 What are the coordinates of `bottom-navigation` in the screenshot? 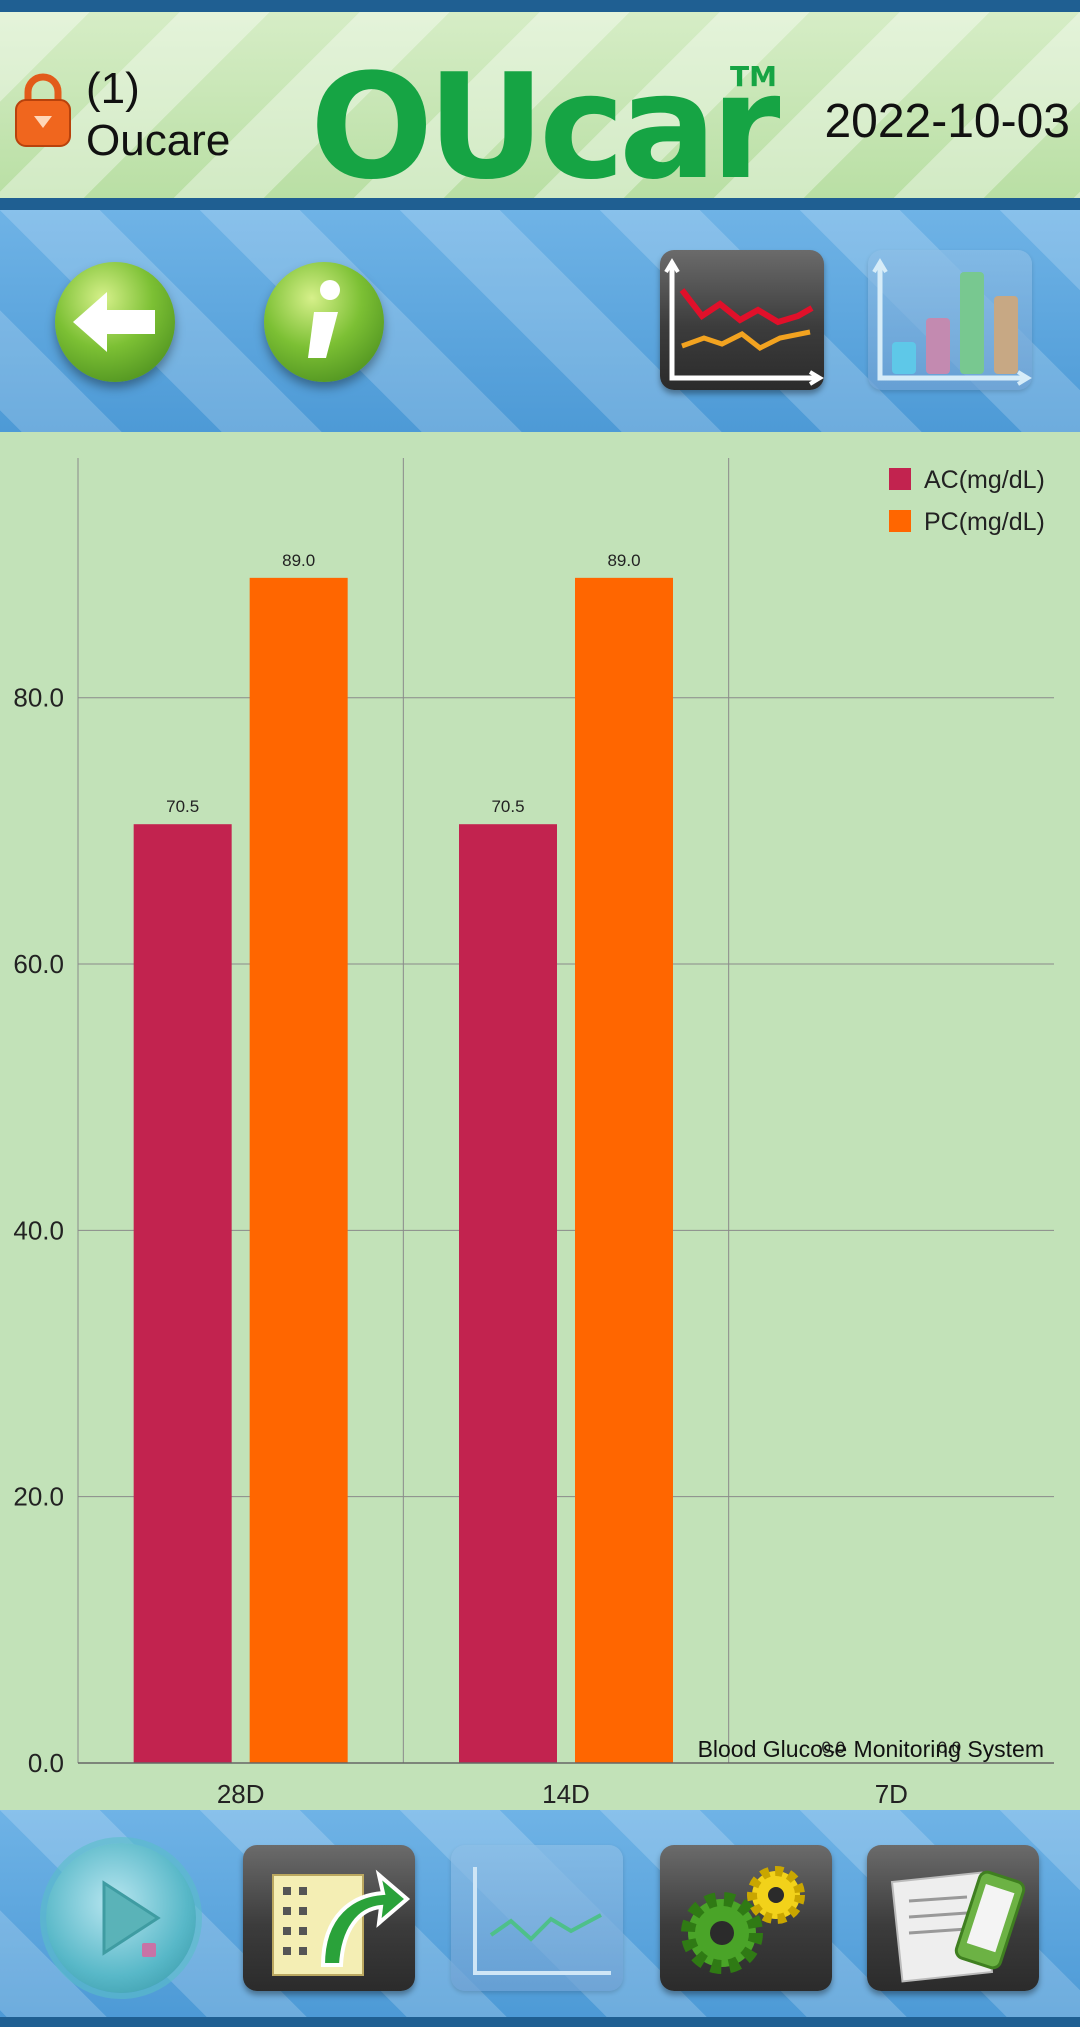 It's located at (540, 1918).